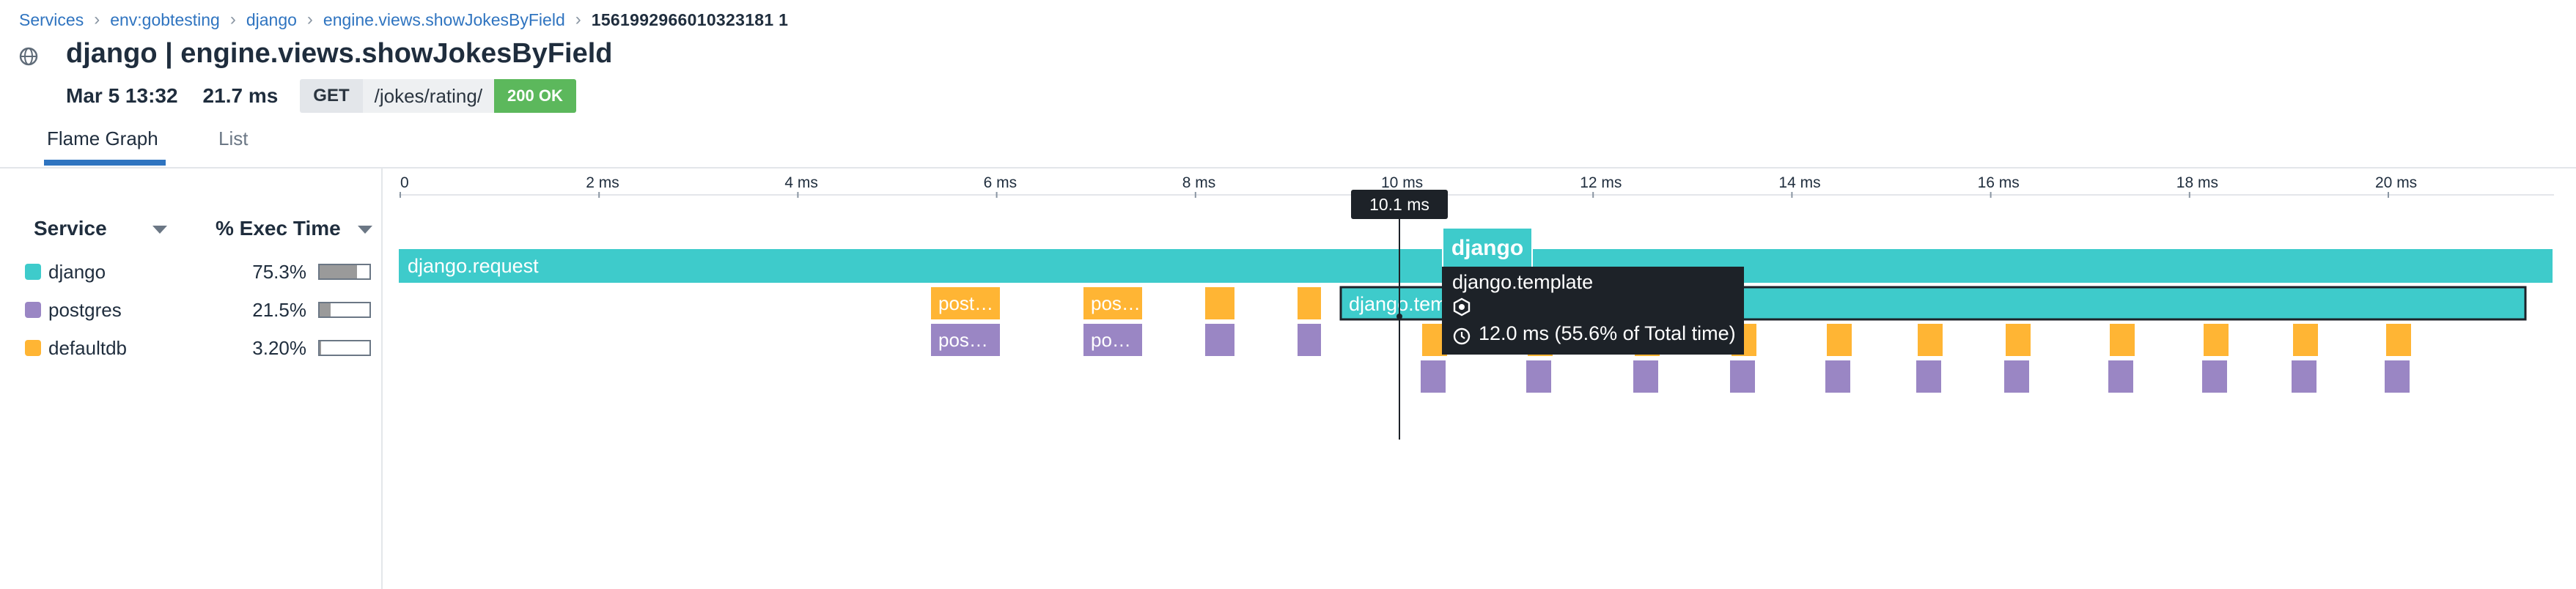 This screenshot has width=2576, height=589. What do you see at coordinates (278, 229) in the screenshot?
I see `exec-time-column-header: % Exec Time` at bounding box center [278, 229].